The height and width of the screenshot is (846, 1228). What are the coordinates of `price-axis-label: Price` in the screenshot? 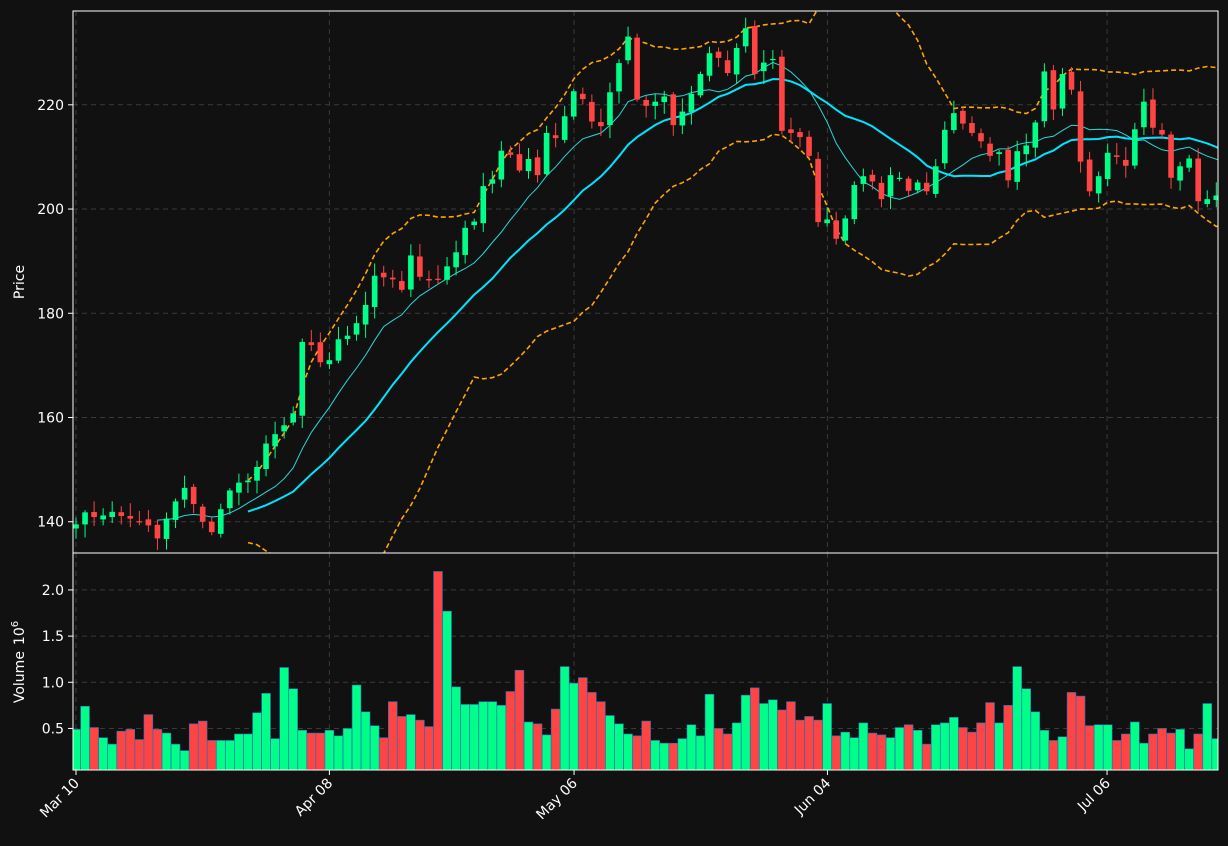 It's located at (20, 282).